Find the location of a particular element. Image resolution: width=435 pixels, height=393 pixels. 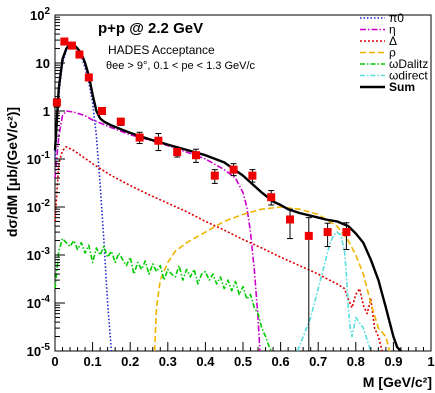

y-tick-label: 10⁻⁵ is located at coordinates (39, 350).